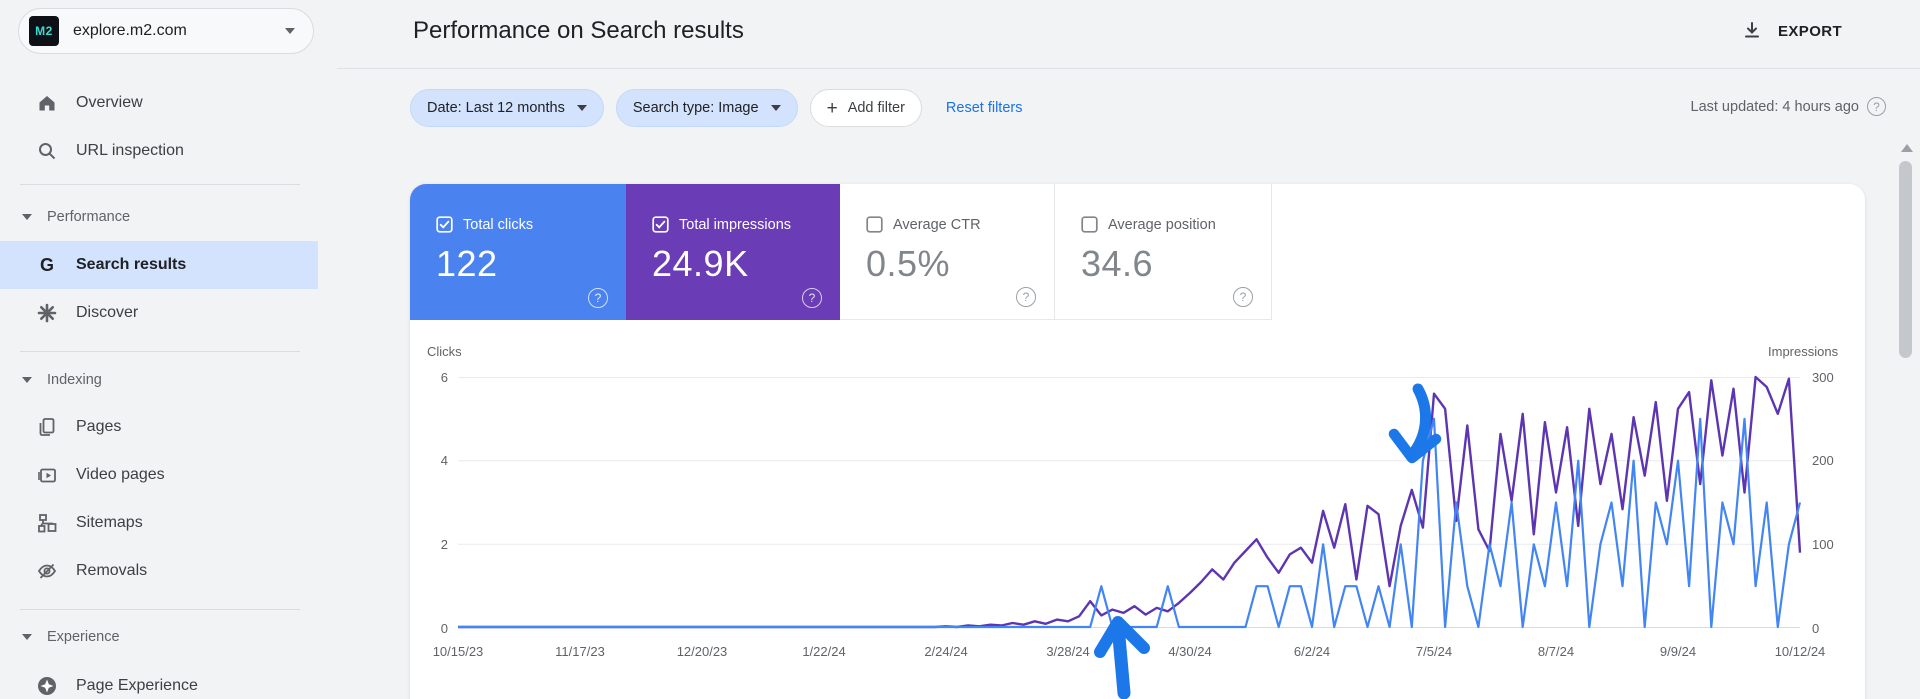 The width and height of the screenshot is (1920, 699). What do you see at coordinates (47, 475) in the screenshot?
I see `video-pages-icon` at bounding box center [47, 475].